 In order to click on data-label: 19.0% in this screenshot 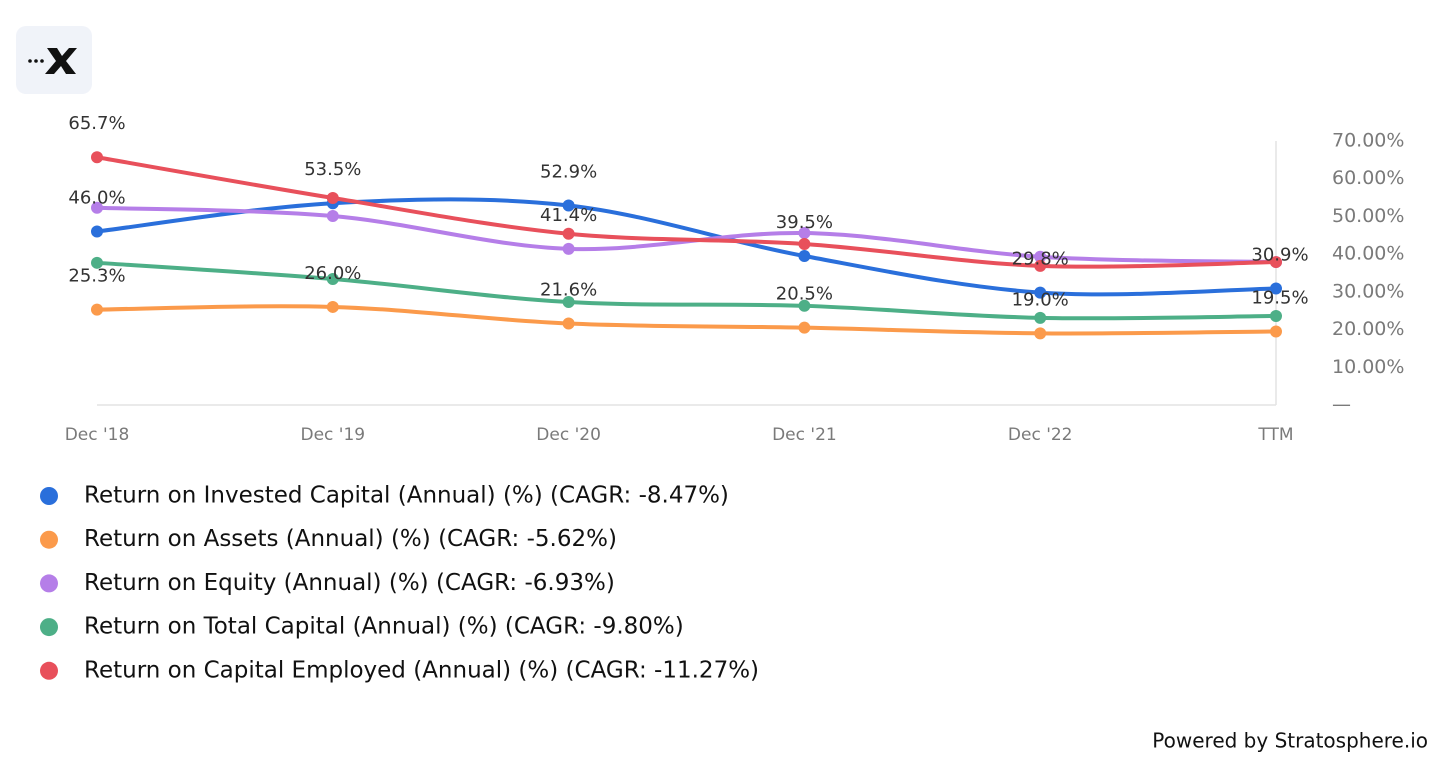, I will do `click(1040, 299)`.